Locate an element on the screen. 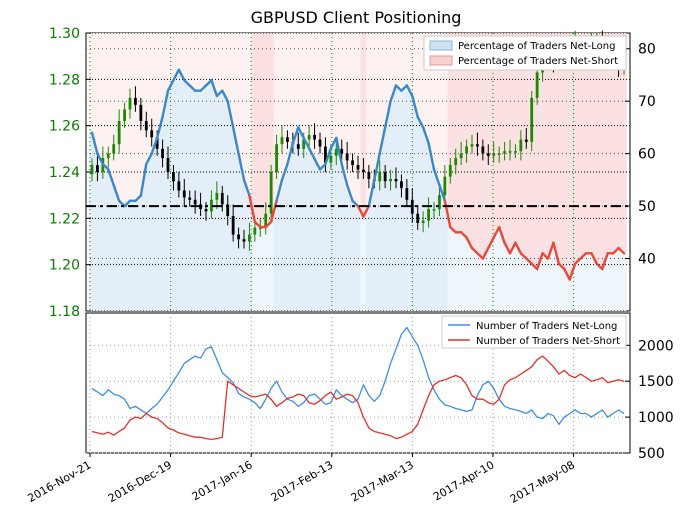  legend-label-net-long: Percentage of Traders Net-Long is located at coordinates (537, 46).